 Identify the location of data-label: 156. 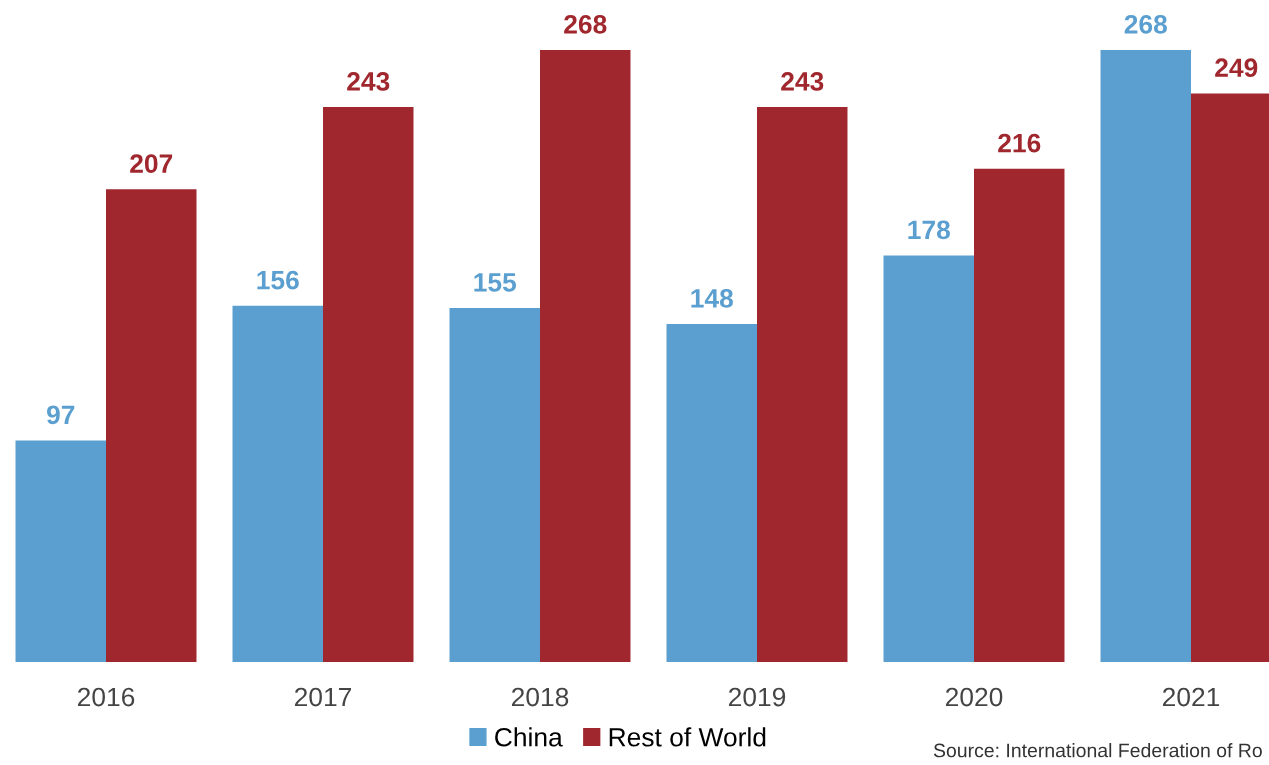
(278, 280).